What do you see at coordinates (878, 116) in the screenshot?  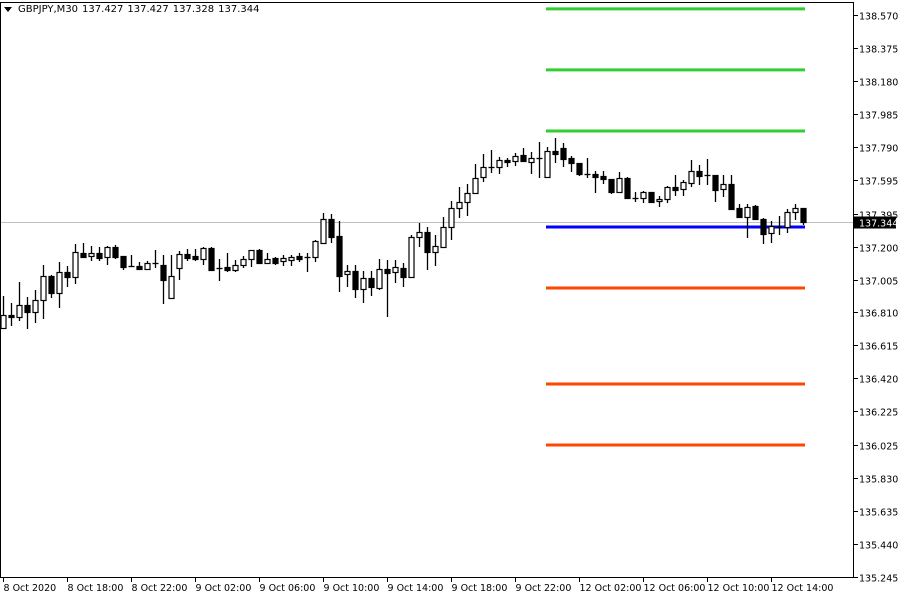 I see `price-tick-label: 137.985` at bounding box center [878, 116].